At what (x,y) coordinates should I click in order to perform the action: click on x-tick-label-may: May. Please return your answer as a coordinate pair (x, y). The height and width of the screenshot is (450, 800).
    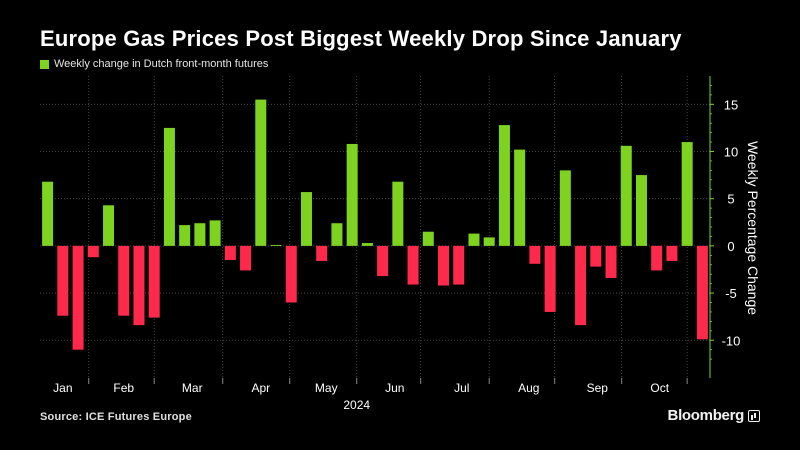
    Looking at the image, I should click on (326, 388).